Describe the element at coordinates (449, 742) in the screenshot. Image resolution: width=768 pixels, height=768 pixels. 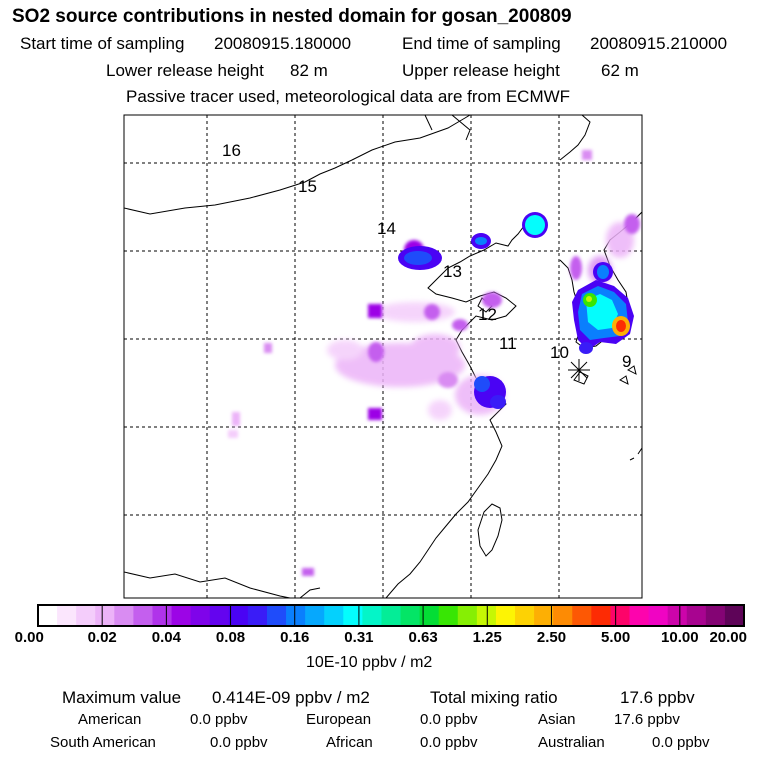
I see `african-value: 0.0 ppbv` at that location.